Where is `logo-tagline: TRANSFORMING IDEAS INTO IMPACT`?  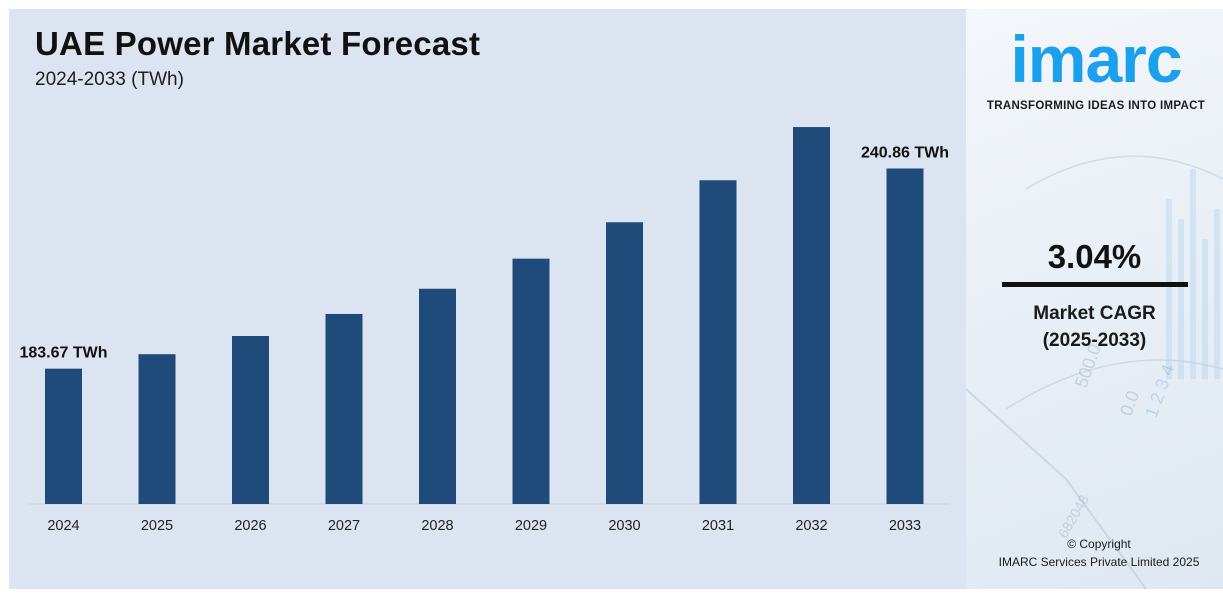 logo-tagline: TRANSFORMING IDEAS INTO IMPACT is located at coordinates (1096, 106).